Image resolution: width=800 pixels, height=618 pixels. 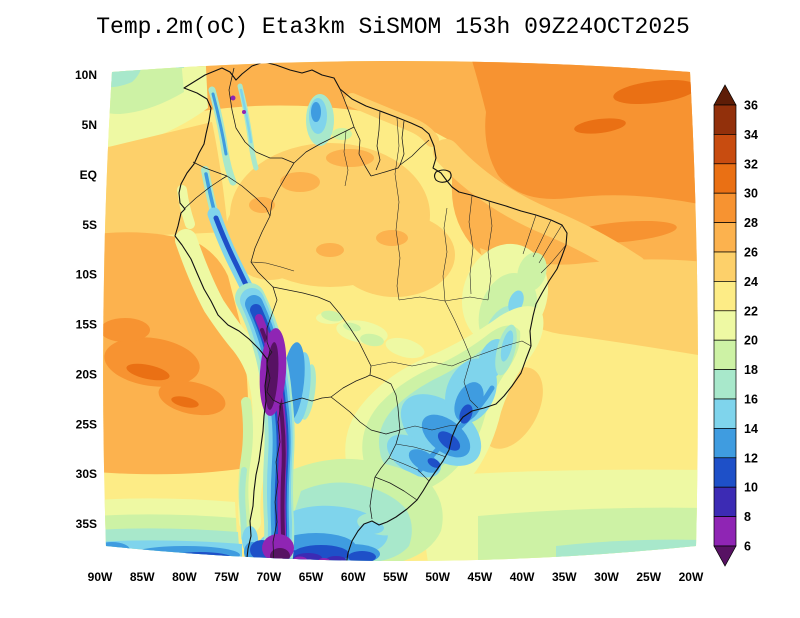 I want to click on lat-axis-label: 35S, so click(x=86, y=524).